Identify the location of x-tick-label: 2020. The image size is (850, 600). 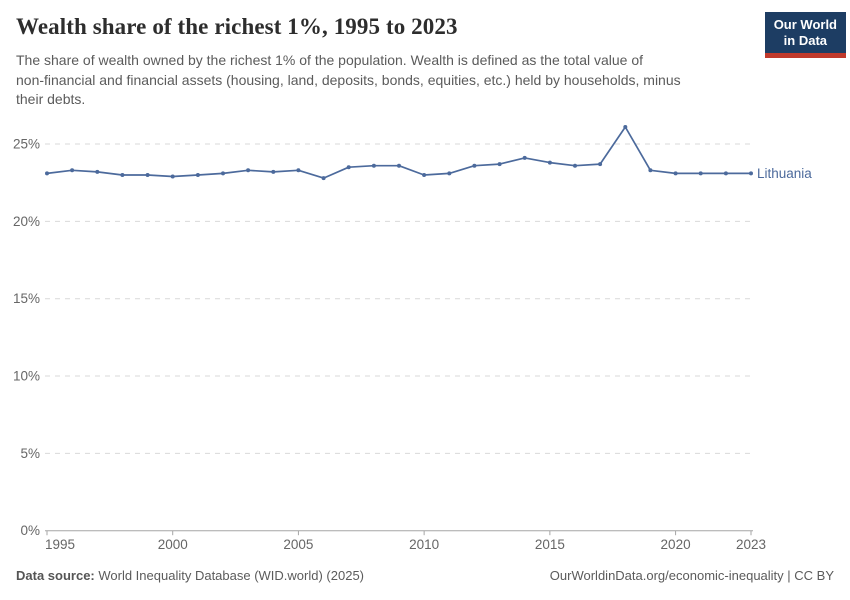
(676, 544).